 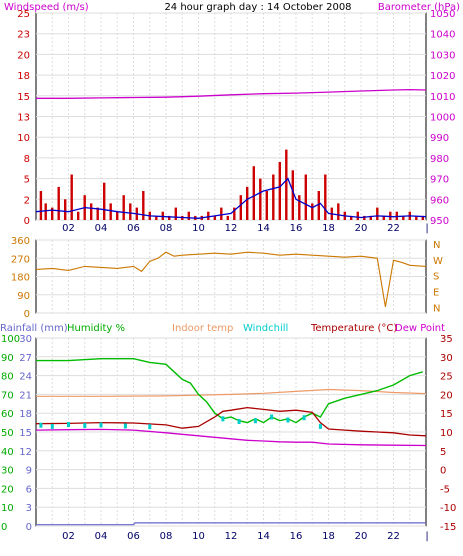 I want to click on humidity-tick-label: 0, so click(x=4, y=527).